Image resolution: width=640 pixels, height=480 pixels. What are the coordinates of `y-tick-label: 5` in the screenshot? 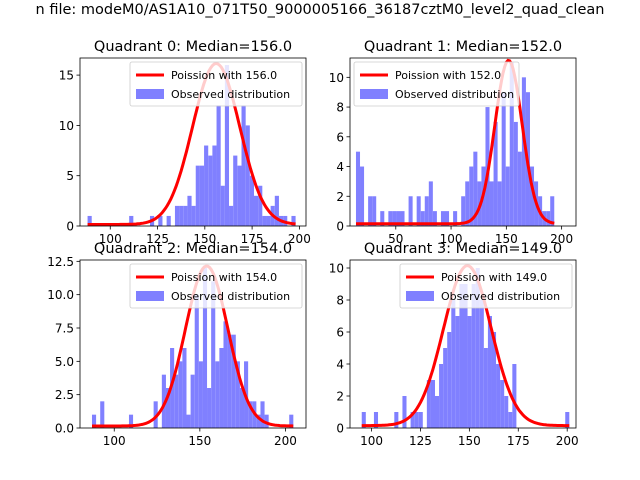 It's located at (70, 176).